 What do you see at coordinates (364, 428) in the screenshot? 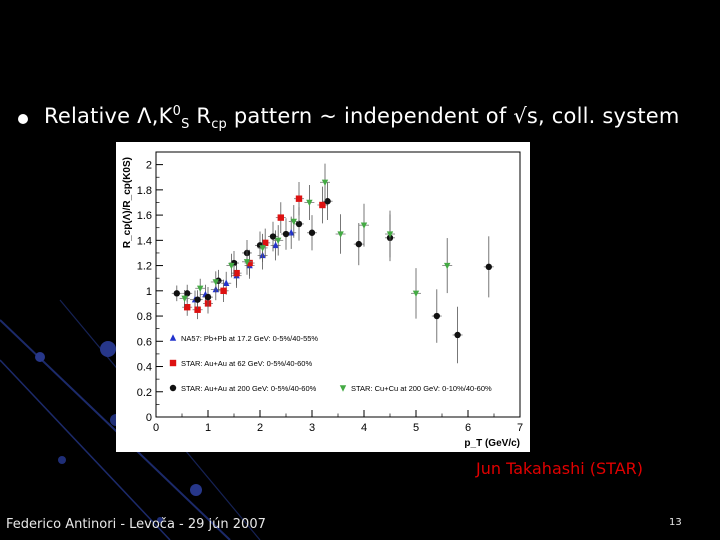
I see `x-tick-label: 4` at bounding box center [364, 428].